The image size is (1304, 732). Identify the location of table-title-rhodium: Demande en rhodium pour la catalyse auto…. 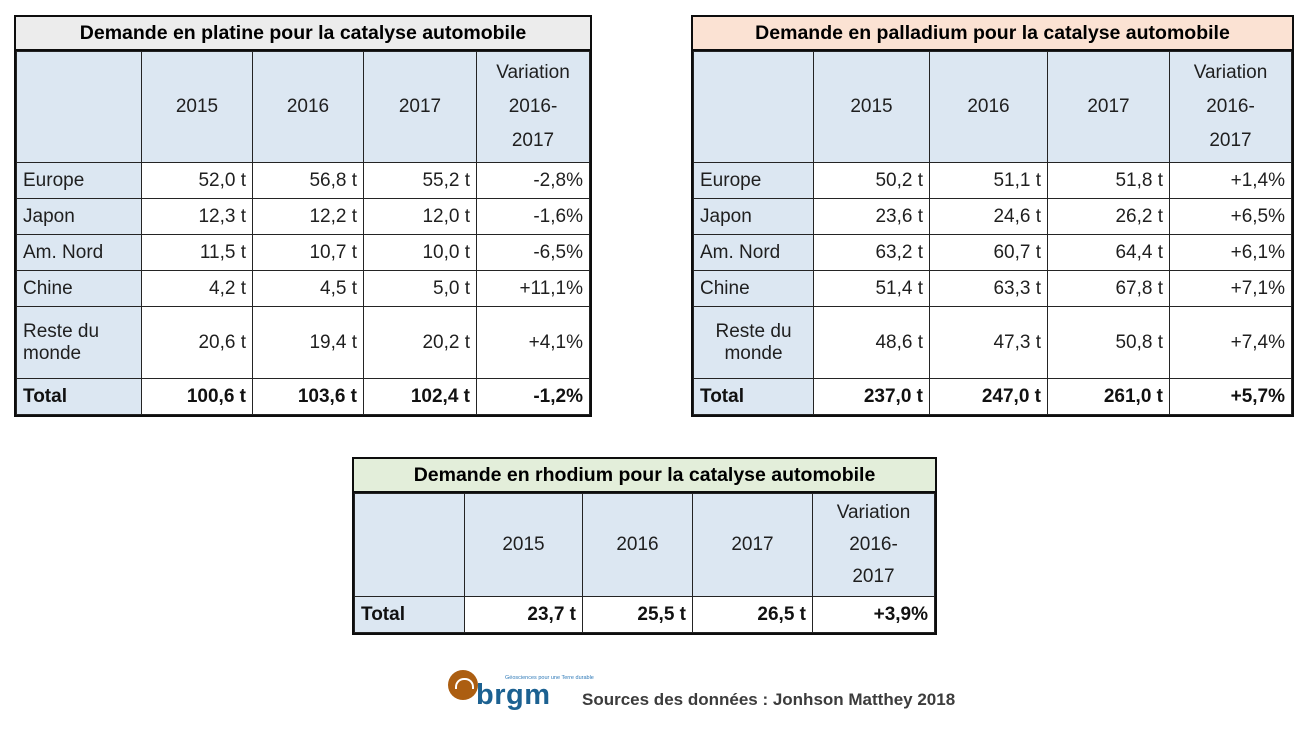
(644, 476).